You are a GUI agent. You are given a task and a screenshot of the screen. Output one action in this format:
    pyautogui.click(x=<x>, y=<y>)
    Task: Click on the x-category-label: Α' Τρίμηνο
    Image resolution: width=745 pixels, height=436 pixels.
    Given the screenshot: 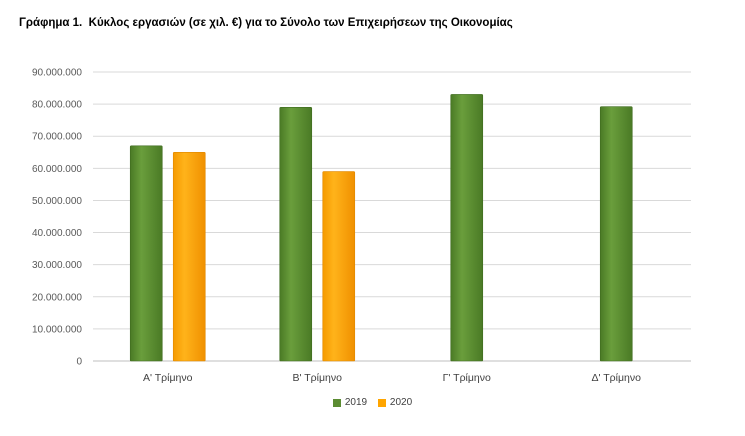 What is the action you would take?
    pyautogui.click(x=168, y=378)
    